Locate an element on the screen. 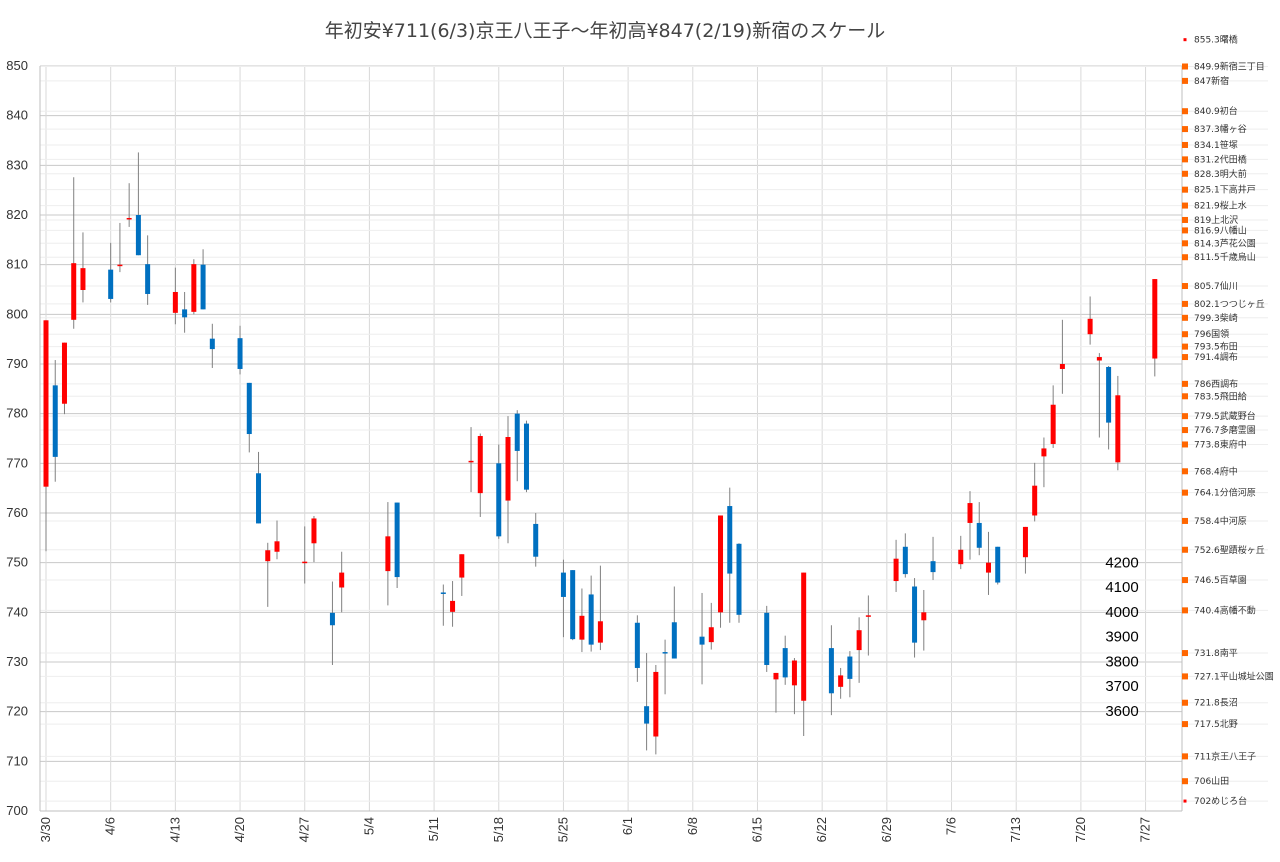 This screenshot has height=862, width=1280. x-tick-label: 4/13 is located at coordinates (174, 829).